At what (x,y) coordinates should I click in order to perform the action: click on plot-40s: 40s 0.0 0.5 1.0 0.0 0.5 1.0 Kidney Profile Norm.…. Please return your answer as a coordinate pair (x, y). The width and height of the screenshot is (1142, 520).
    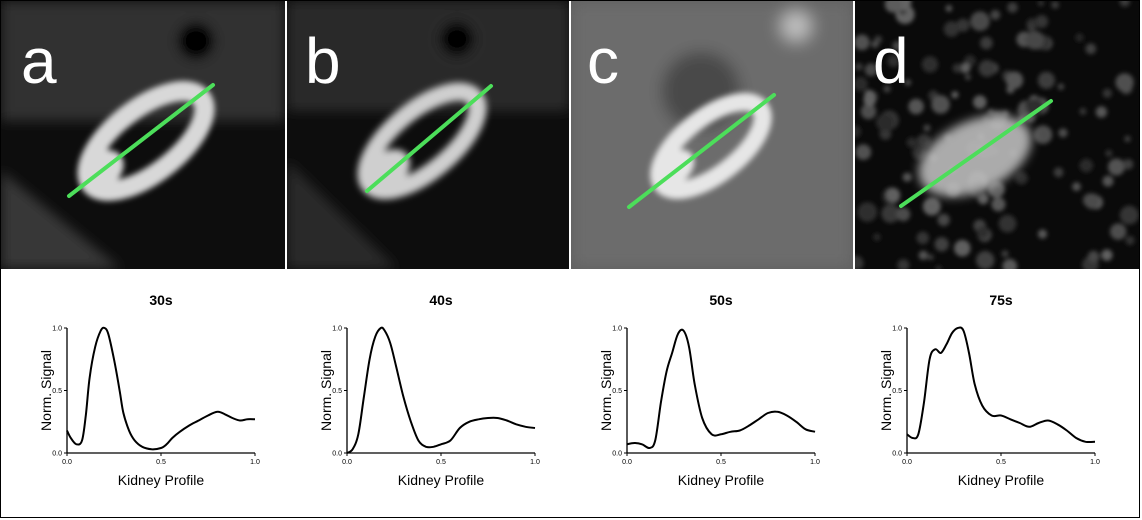
    Looking at the image, I should click on (426, 386).